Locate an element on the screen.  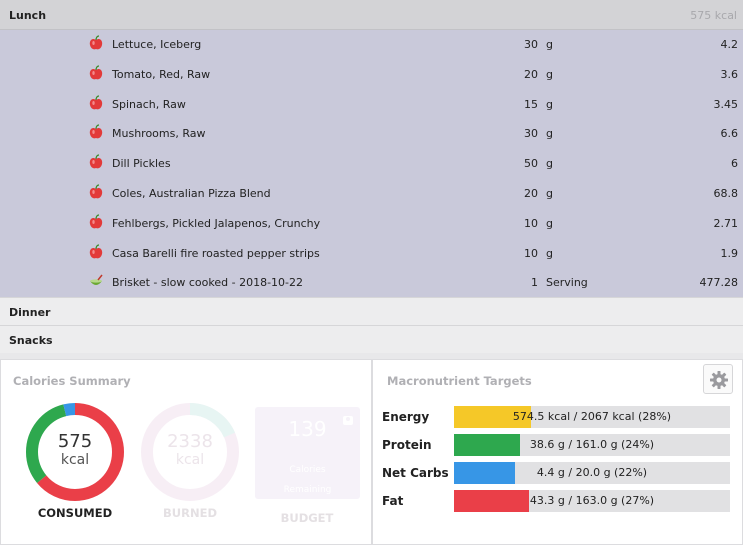
food-value: 6.6 is located at coordinates (729, 133).